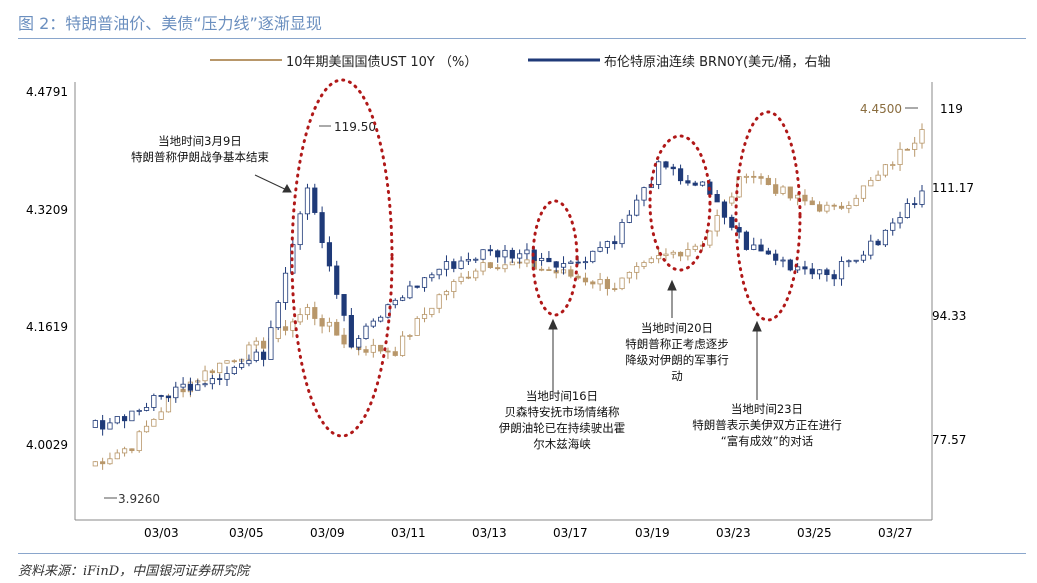  I want to click on top-rule, so click(522, 38).